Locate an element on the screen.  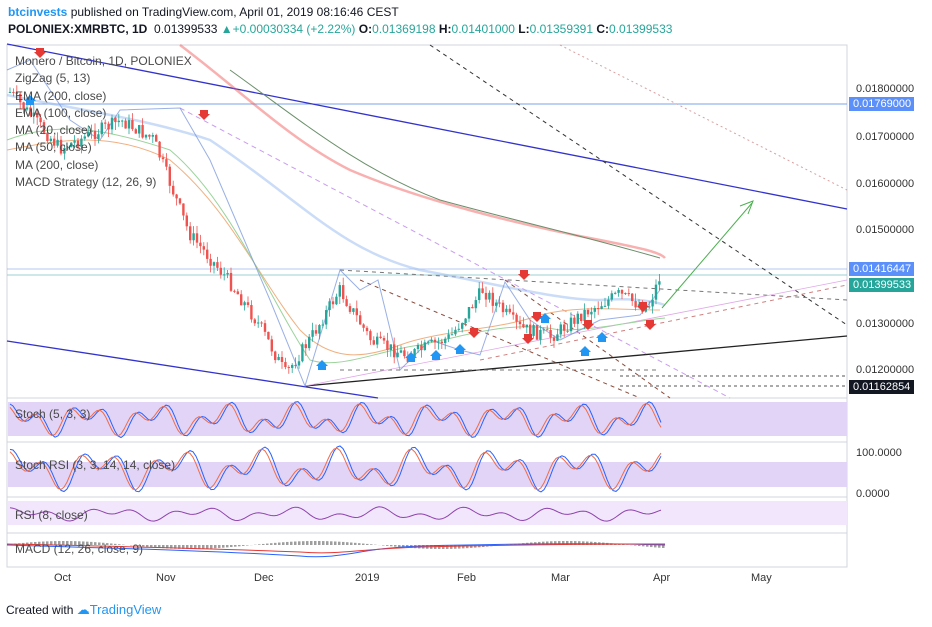
legend-symbol: Monero / Bitcoin, 1D, POLONIEX is located at coordinates (103, 61).